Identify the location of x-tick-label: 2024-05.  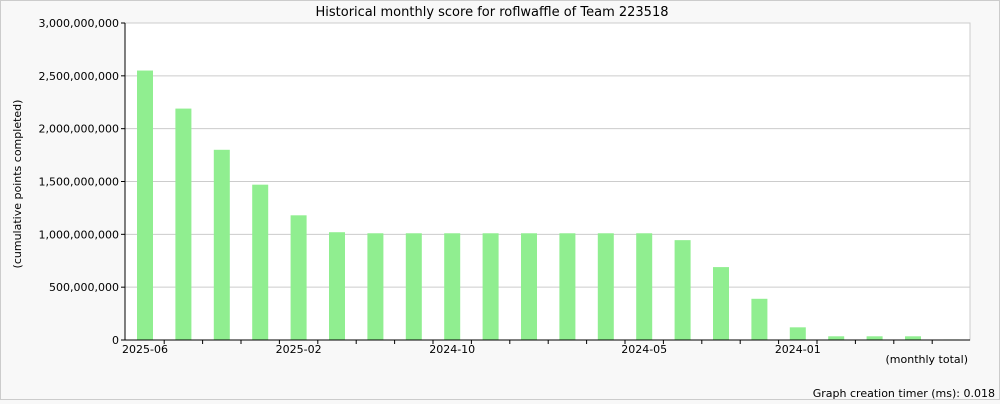
(644, 349).